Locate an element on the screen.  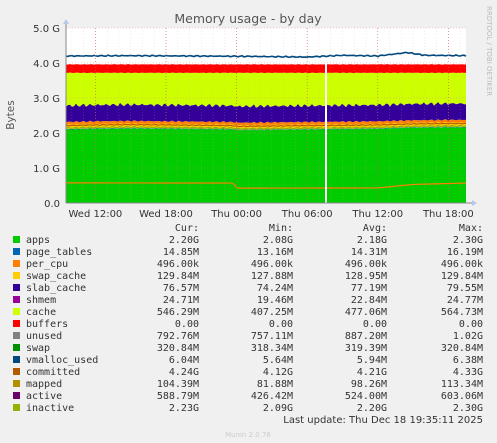
legend-value: 757.11M is located at coordinates (272, 336).